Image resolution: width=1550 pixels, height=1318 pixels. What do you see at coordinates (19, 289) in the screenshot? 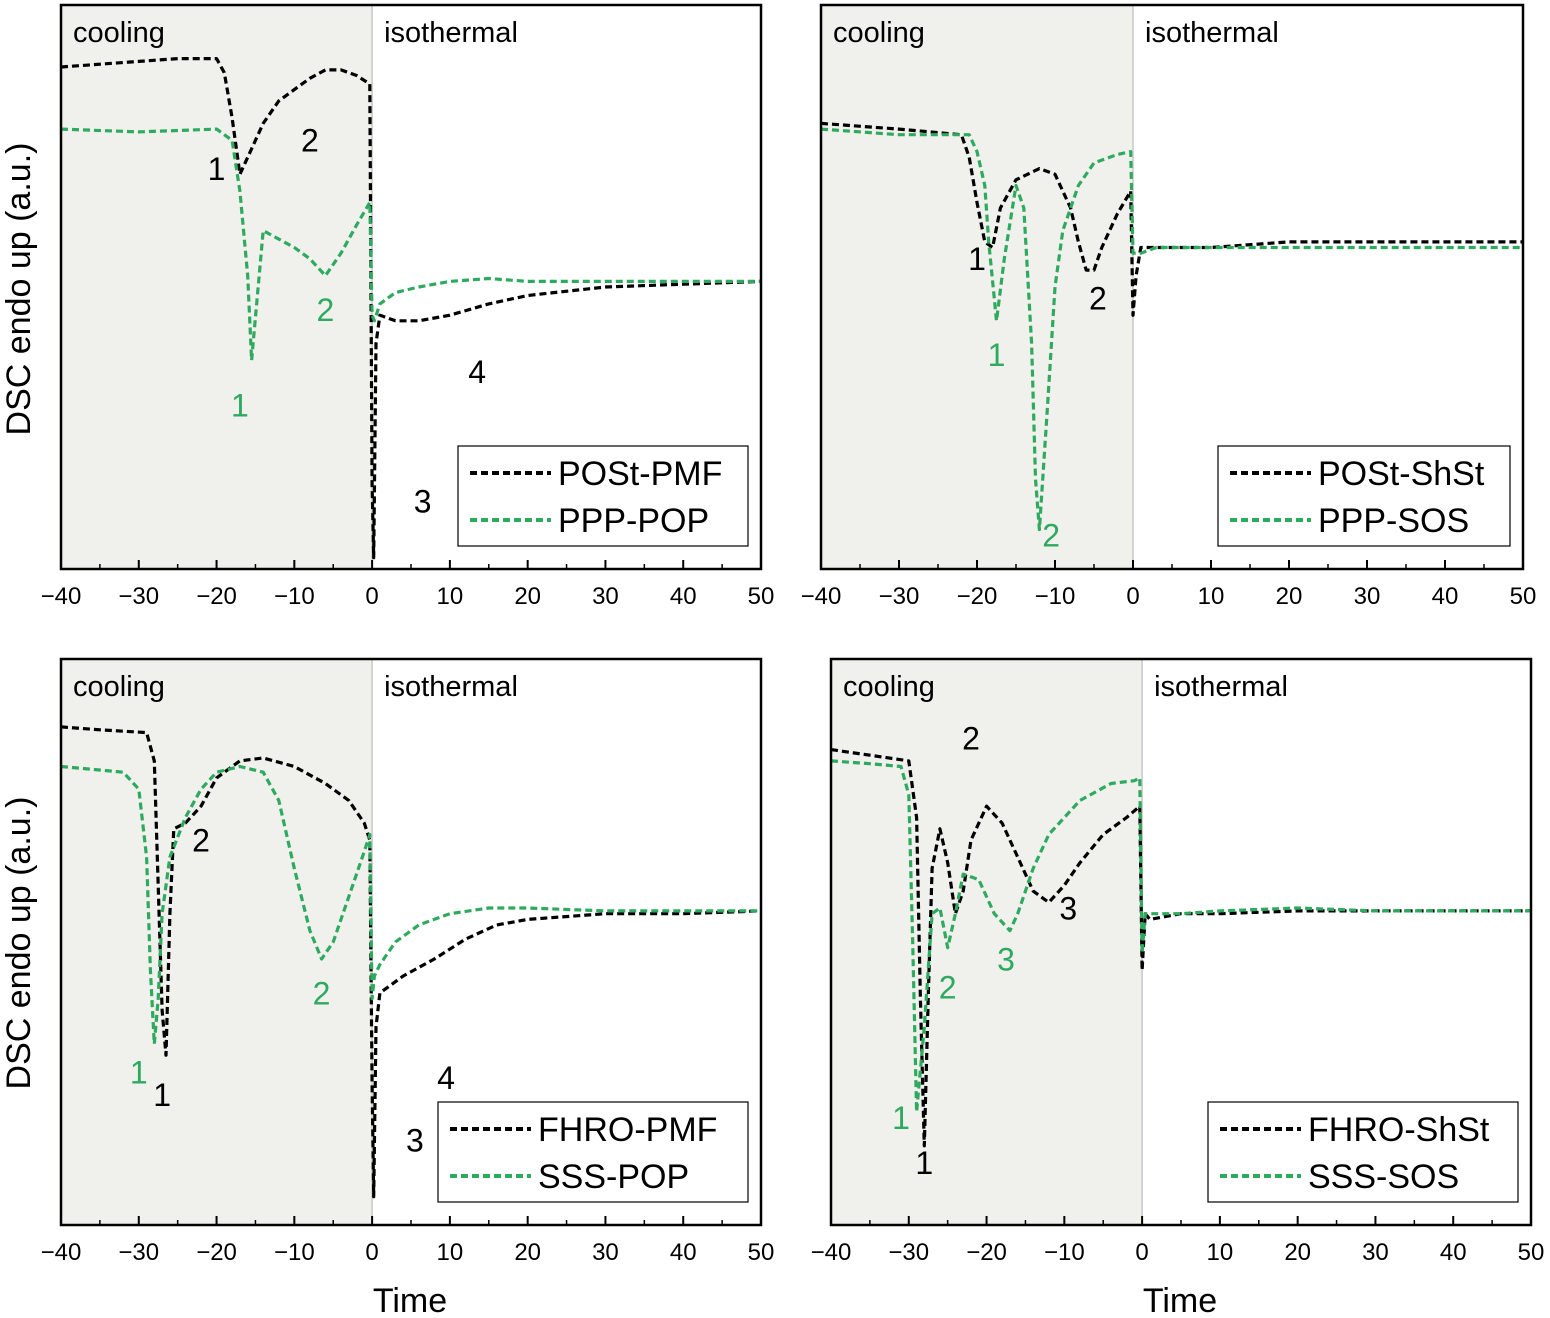
I see `y-axis-title-top: DSC endo up (a.u.)` at bounding box center [19, 289].